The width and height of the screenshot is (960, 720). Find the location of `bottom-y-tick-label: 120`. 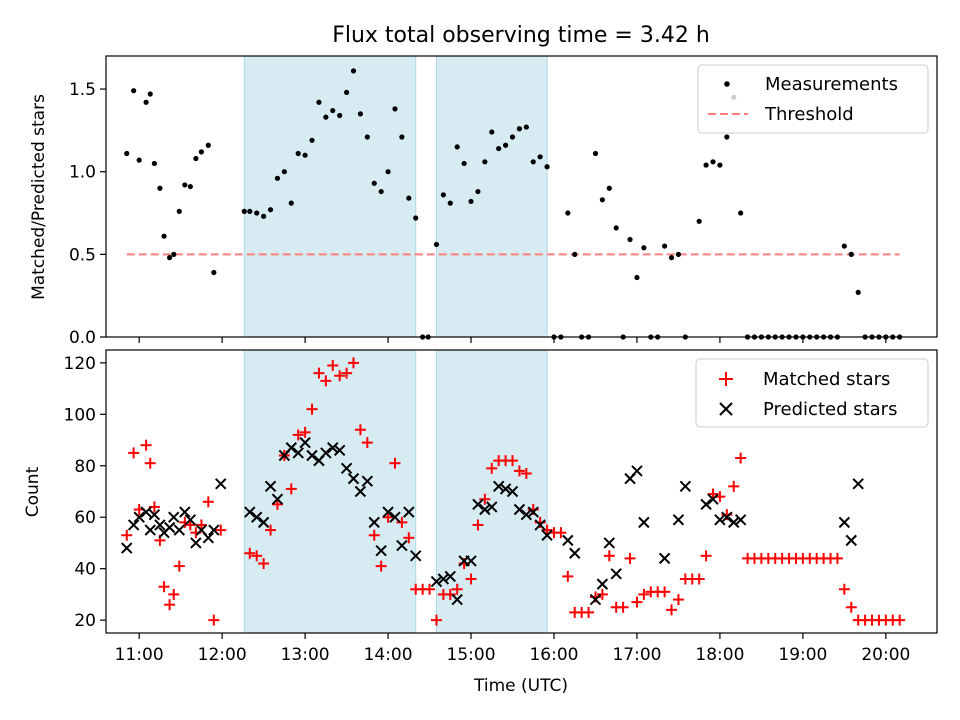

bottom-y-tick-label: 120 is located at coordinates (80, 364).